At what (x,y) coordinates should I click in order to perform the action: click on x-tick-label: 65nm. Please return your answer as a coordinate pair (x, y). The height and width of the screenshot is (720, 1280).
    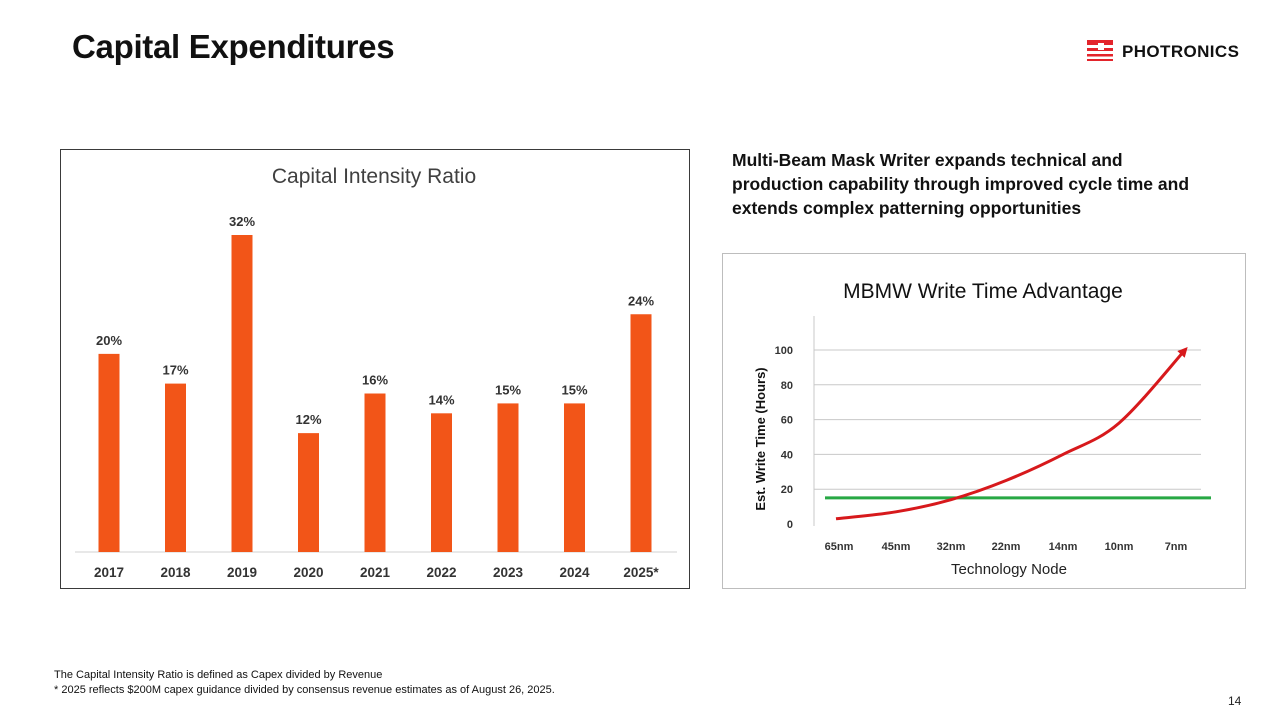
    Looking at the image, I should click on (839, 547).